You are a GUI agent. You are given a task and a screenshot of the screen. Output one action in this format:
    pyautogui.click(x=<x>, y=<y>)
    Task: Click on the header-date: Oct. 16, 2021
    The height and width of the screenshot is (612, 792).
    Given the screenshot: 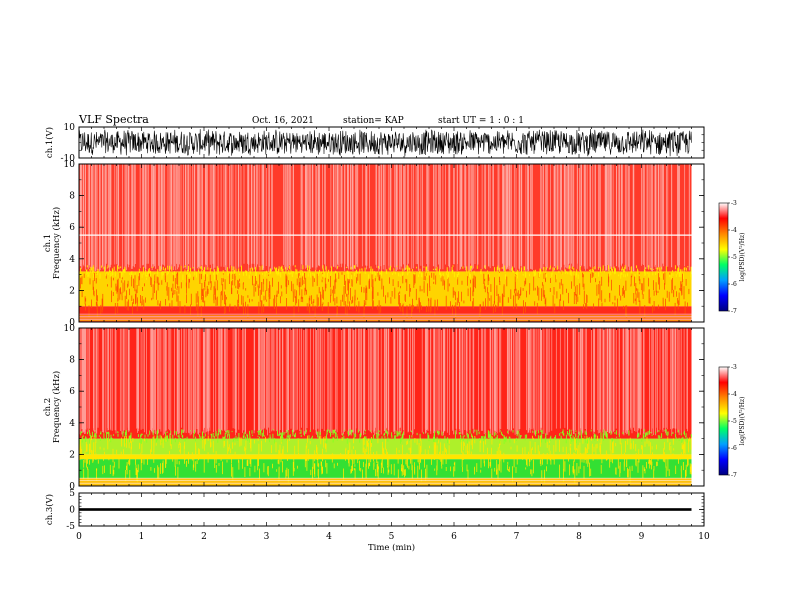 What is the action you would take?
    pyautogui.click(x=283, y=121)
    